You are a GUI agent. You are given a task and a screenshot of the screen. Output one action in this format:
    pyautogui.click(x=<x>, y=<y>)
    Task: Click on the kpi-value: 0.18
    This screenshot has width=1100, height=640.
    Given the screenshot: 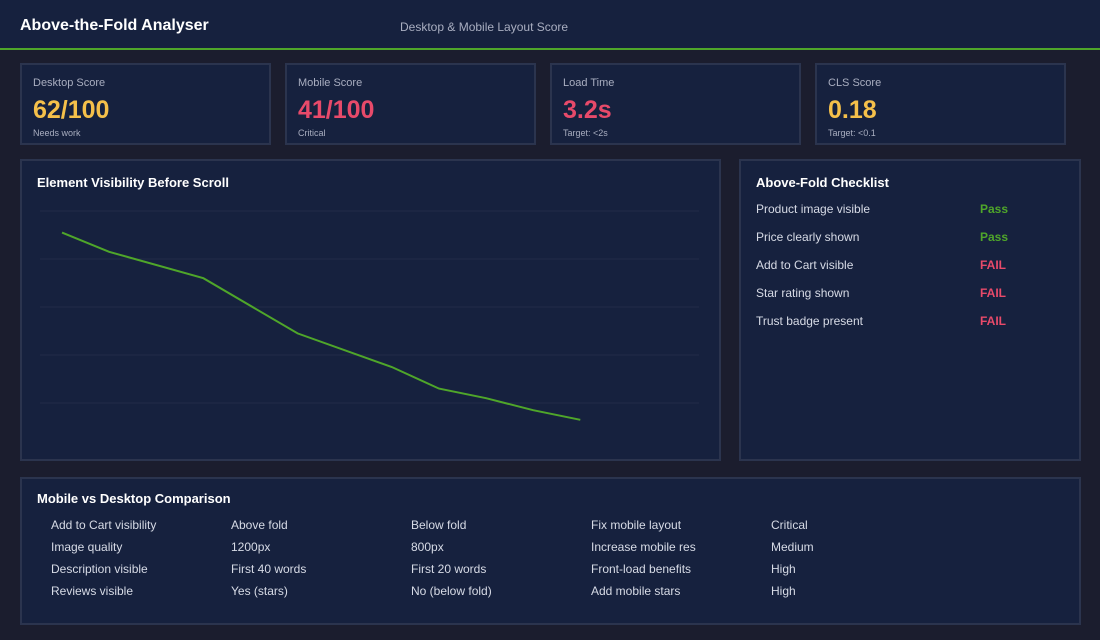 What is the action you would take?
    pyautogui.click(x=852, y=110)
    